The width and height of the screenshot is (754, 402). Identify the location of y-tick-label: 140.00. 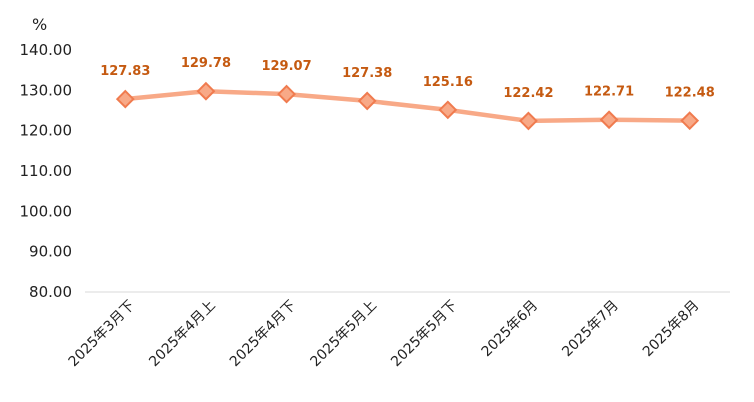
(46, 50).